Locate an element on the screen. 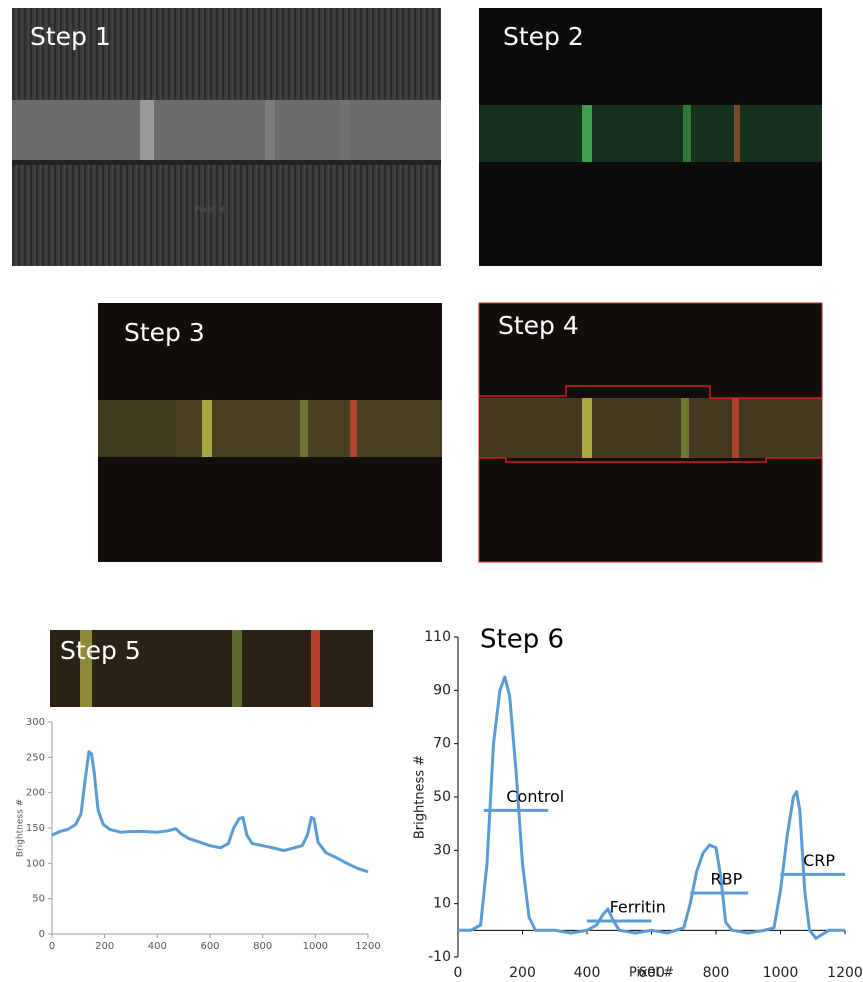  step3-image is located at coordinates (270, 432).